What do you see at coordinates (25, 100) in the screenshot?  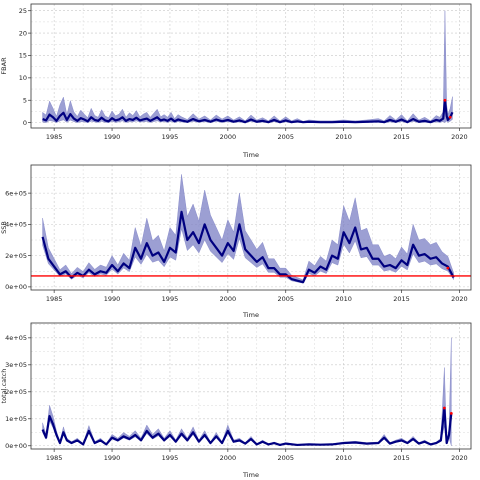 I see `y-tick-label: 5` at bounding box center [25, 100].